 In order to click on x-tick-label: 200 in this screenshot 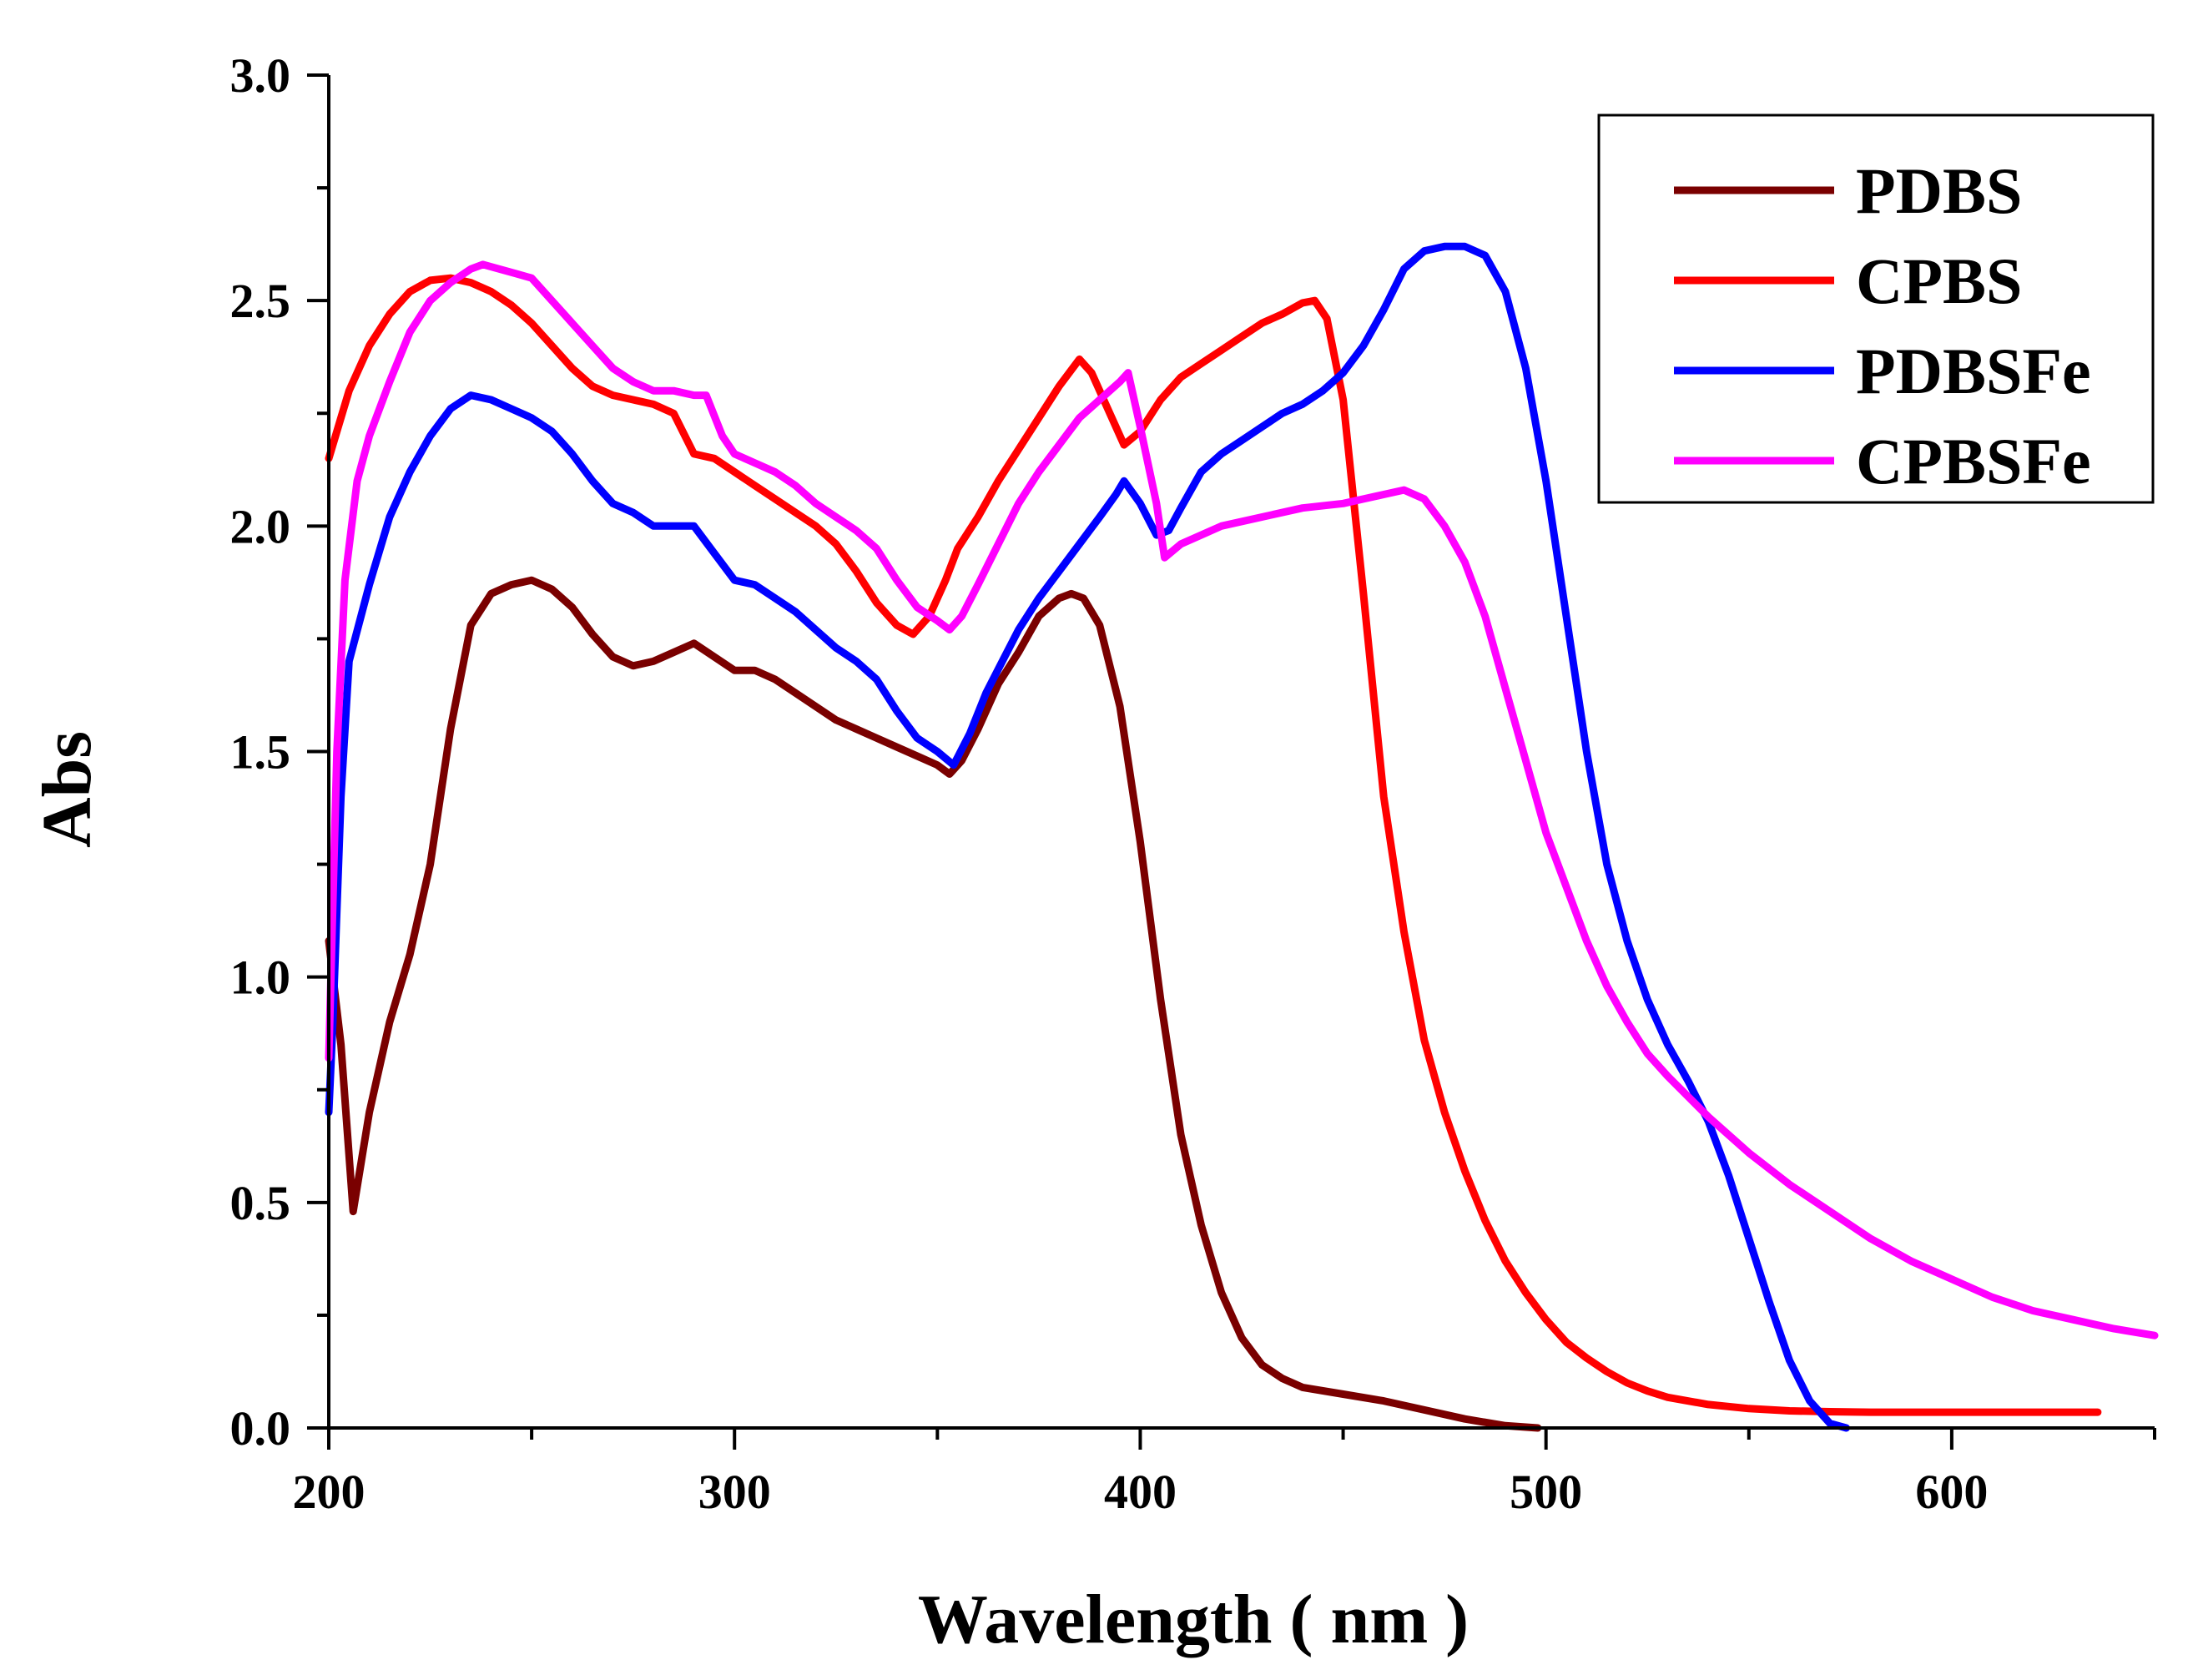, I will do `click(329, 1492)`.